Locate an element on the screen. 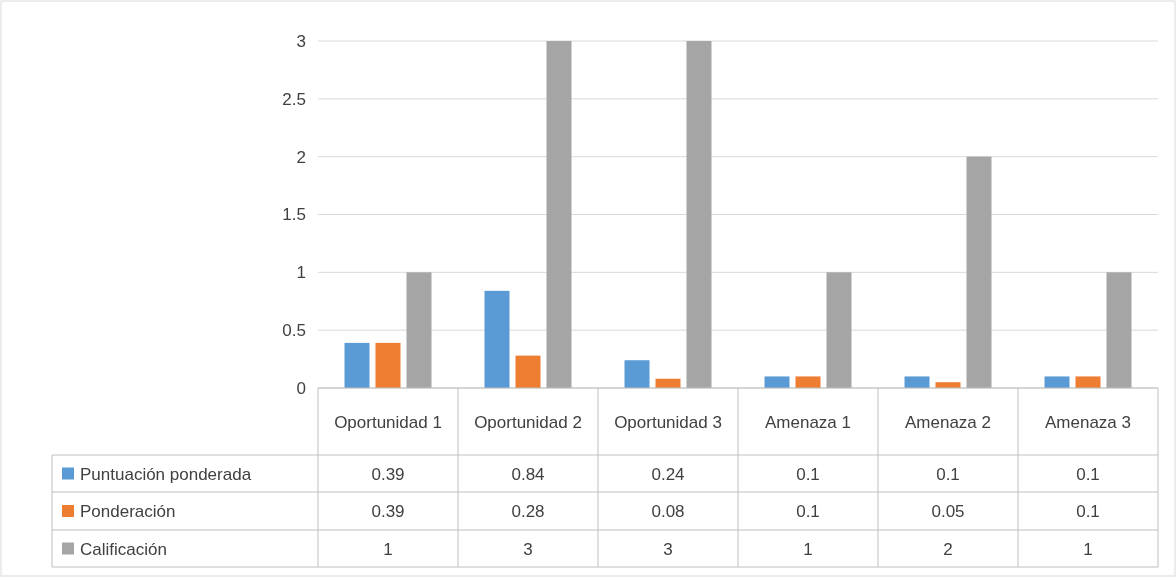 The image size is (1176, 577). data-label: 0.05 is located at coordinates (948, 511).